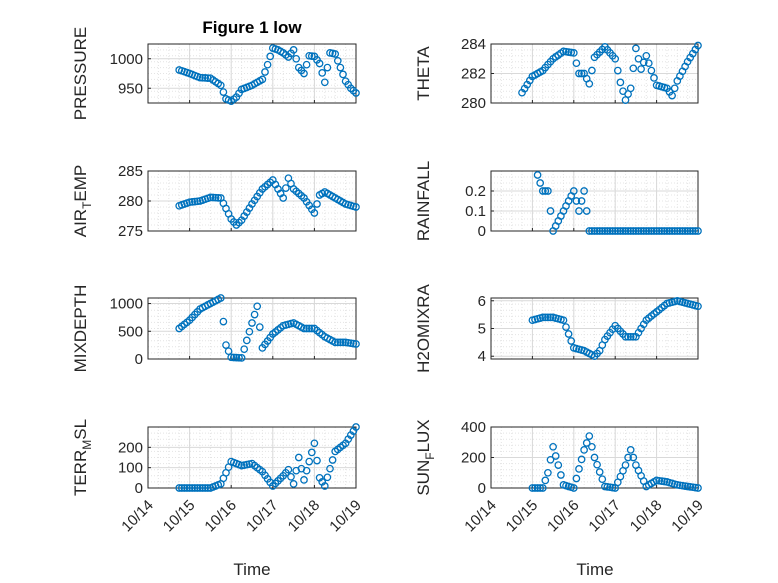 The image size is (778, 583). I want to click on y-axis-label-subscript: F, so click(430, 455).